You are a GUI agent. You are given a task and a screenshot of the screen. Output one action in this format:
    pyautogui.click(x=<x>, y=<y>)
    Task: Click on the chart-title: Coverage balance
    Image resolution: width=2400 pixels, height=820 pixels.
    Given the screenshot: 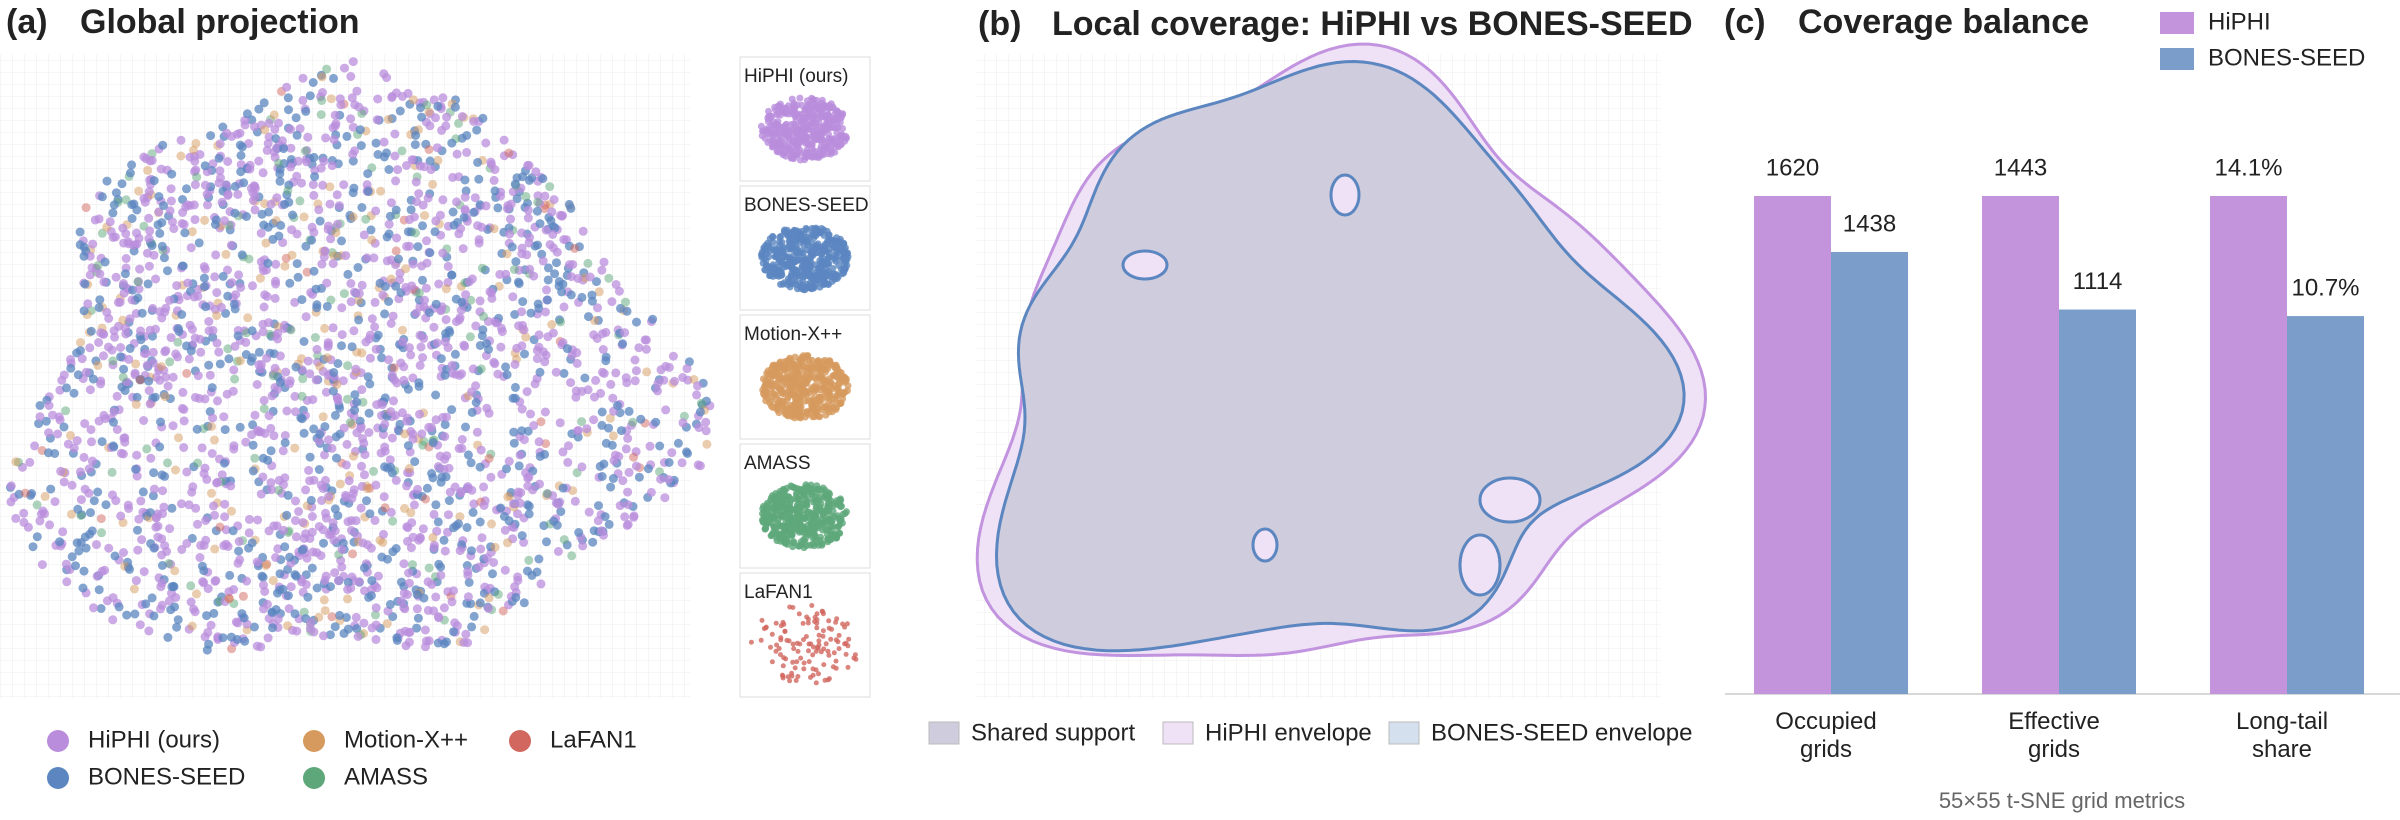 What is the action you would take?
    pyautogui.click(x=1943, y=22)
    